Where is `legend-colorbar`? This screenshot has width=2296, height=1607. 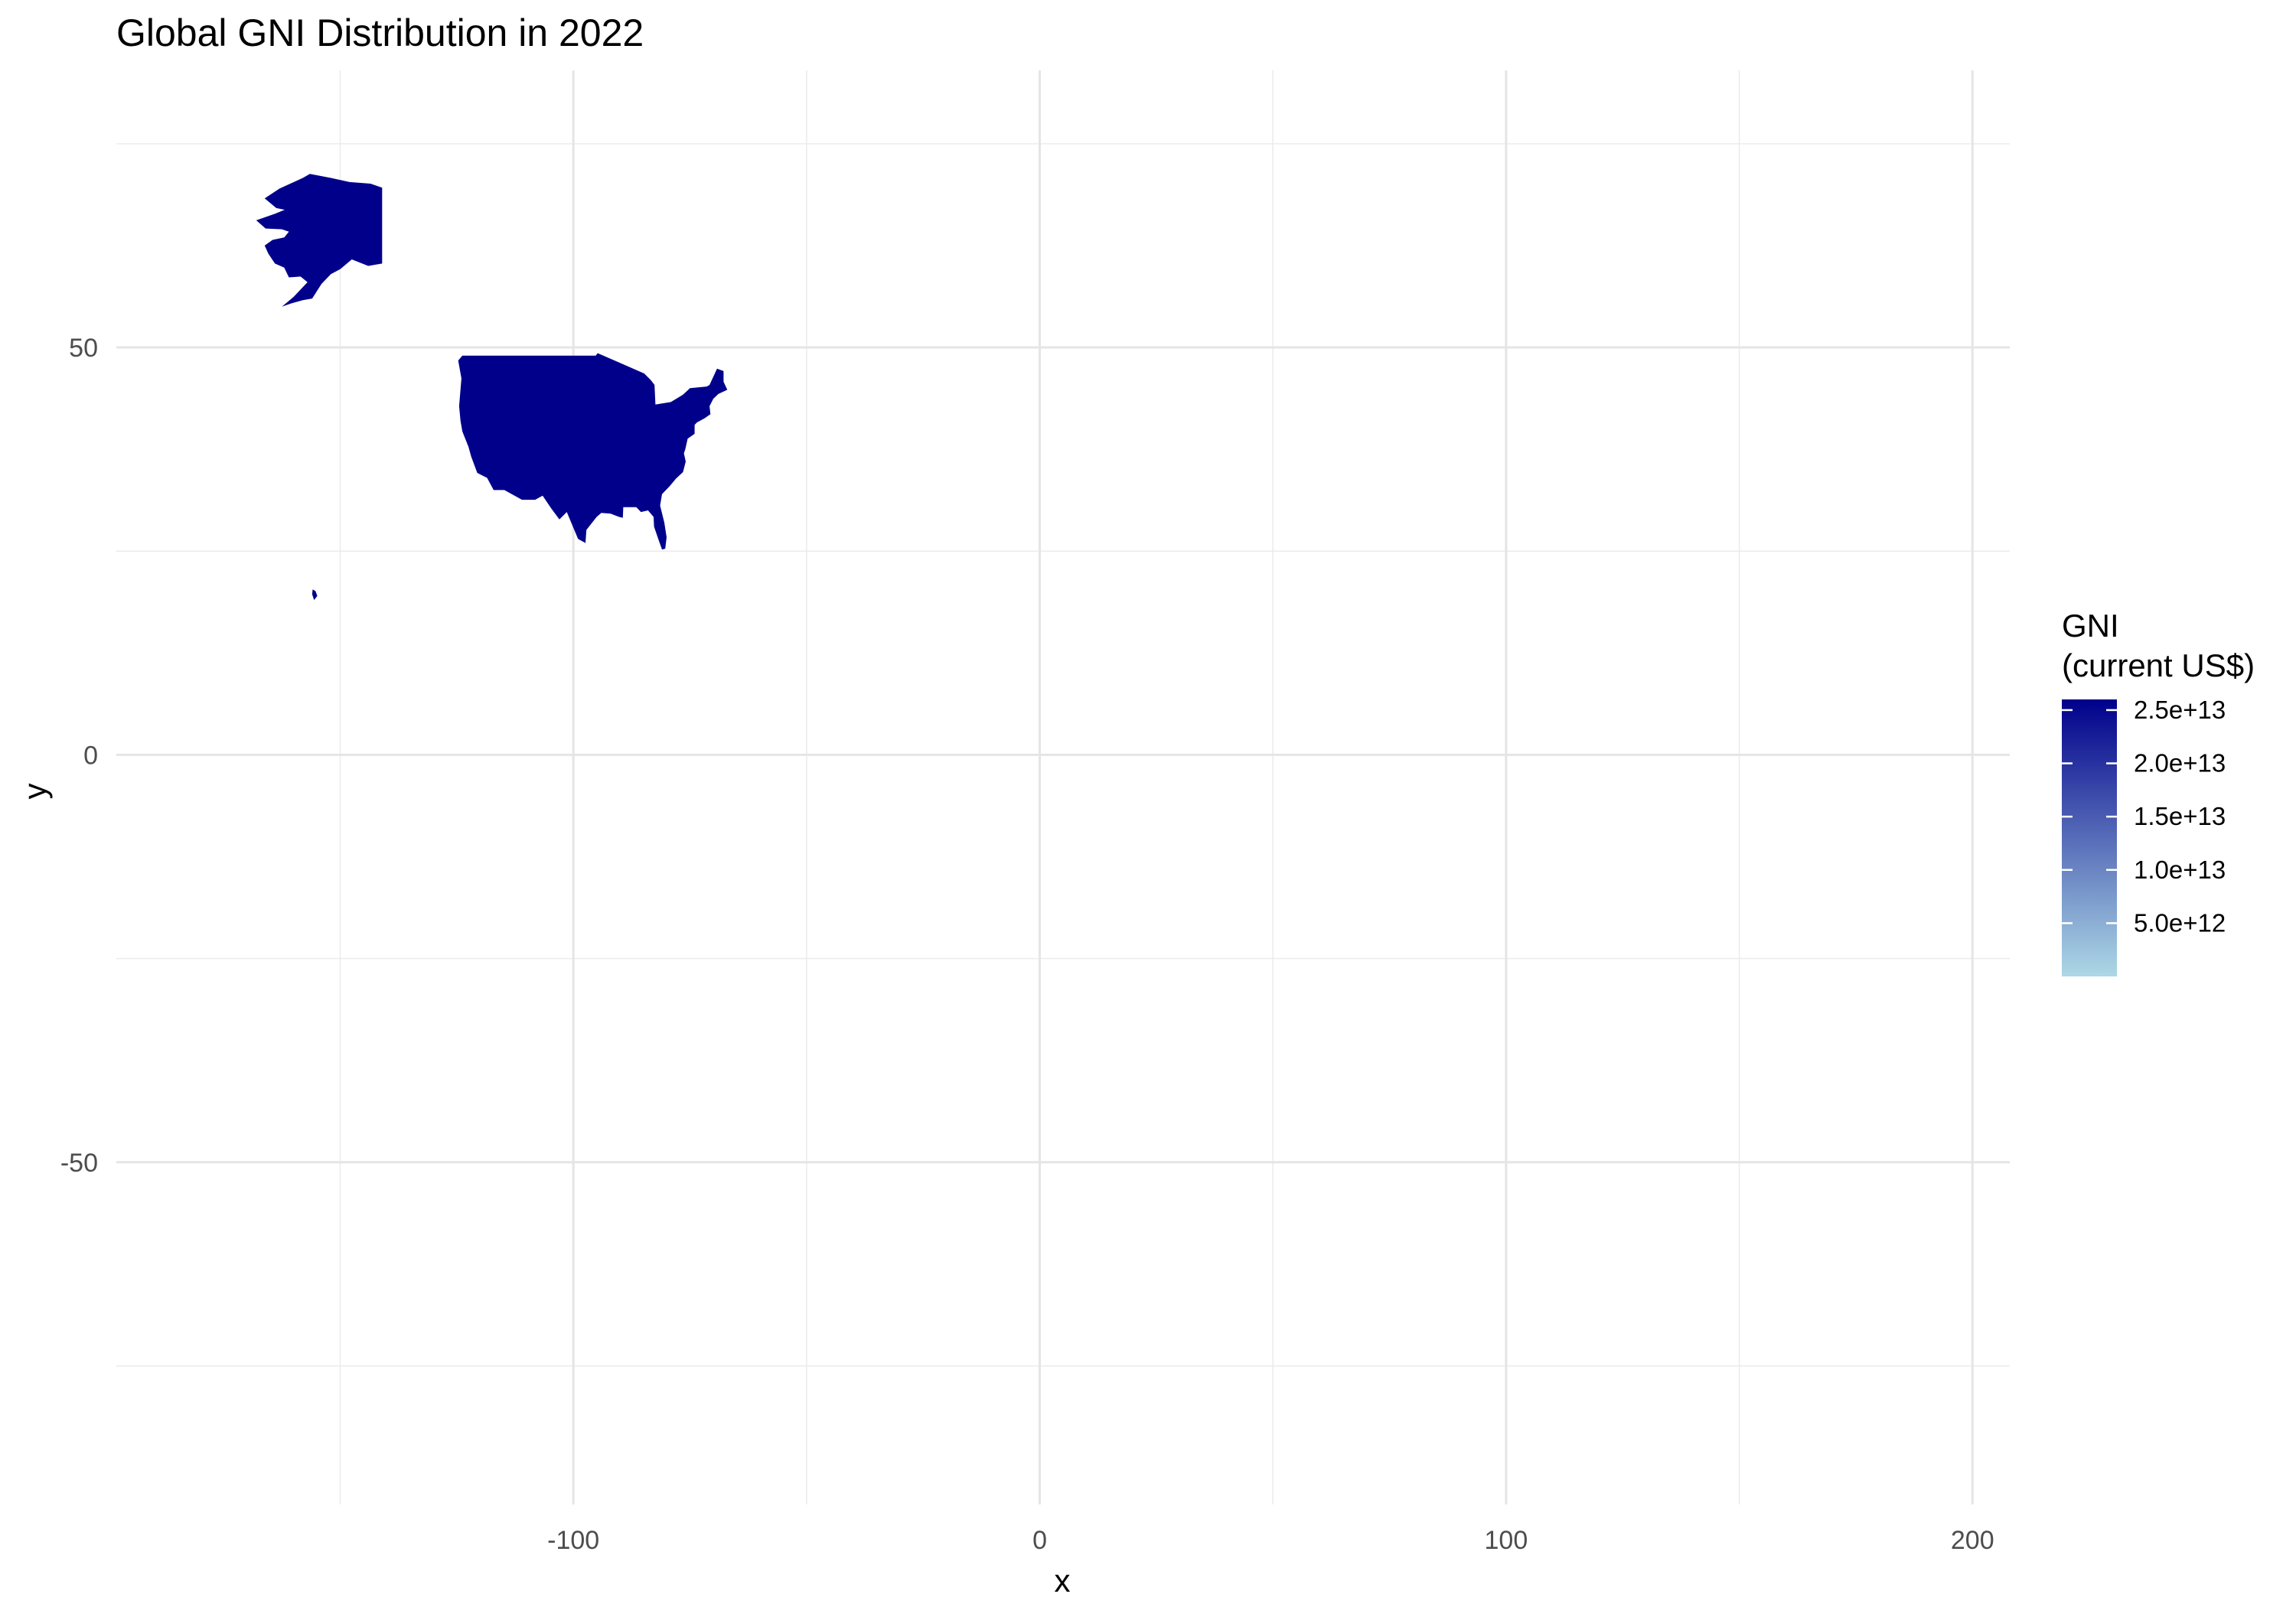 legend-colorbar is located at coordinates (2089, 837).